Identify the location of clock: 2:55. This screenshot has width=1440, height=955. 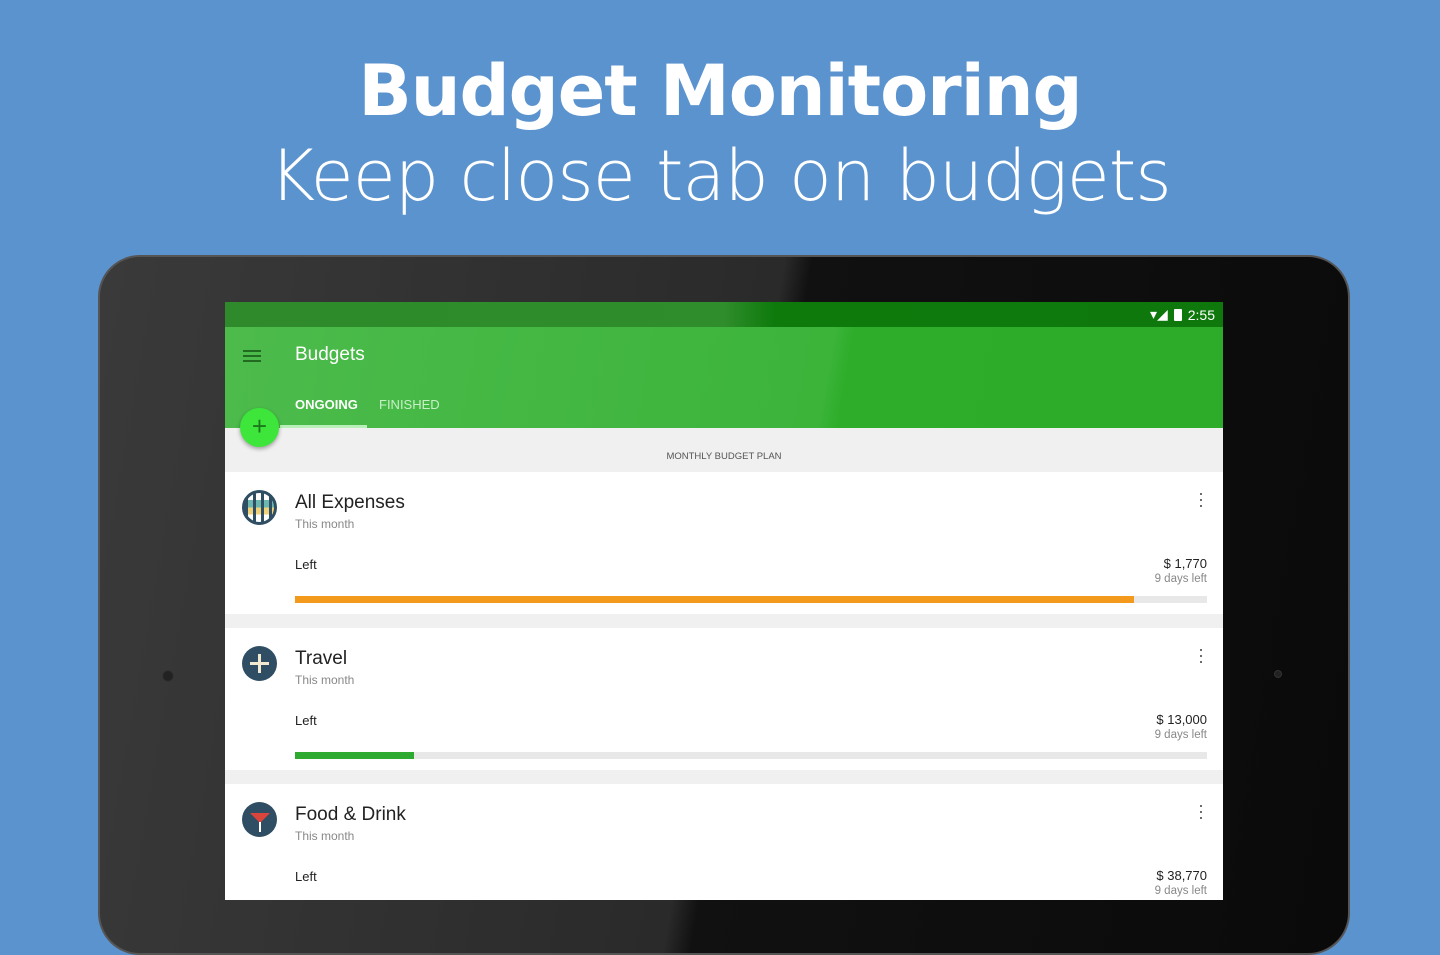
(1201, 314).